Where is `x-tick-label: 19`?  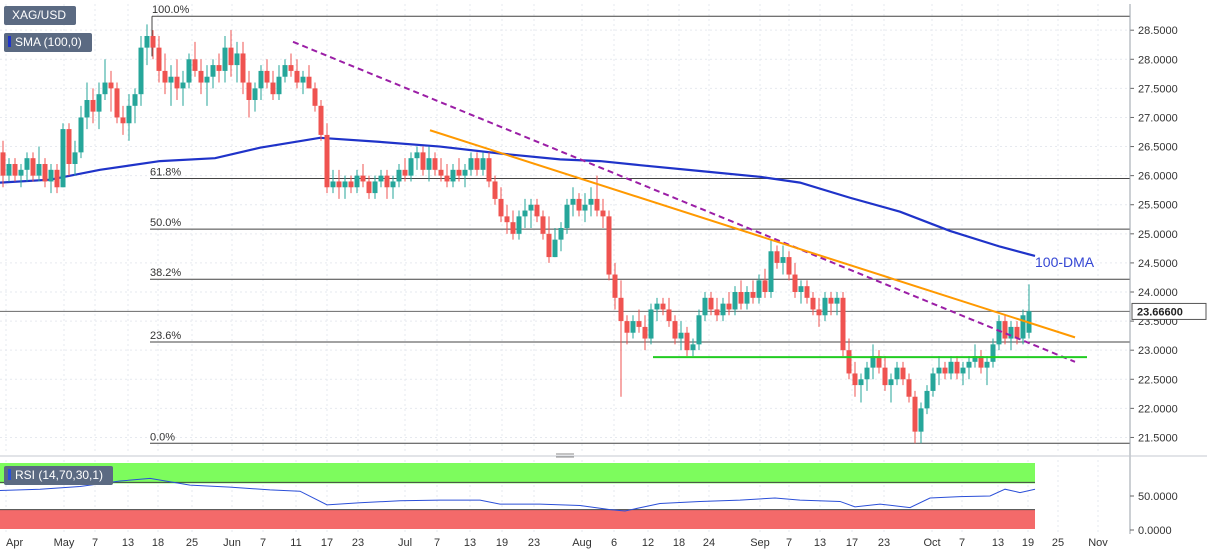
x-tick-label: 19 is located at coordinates (1028, 543).